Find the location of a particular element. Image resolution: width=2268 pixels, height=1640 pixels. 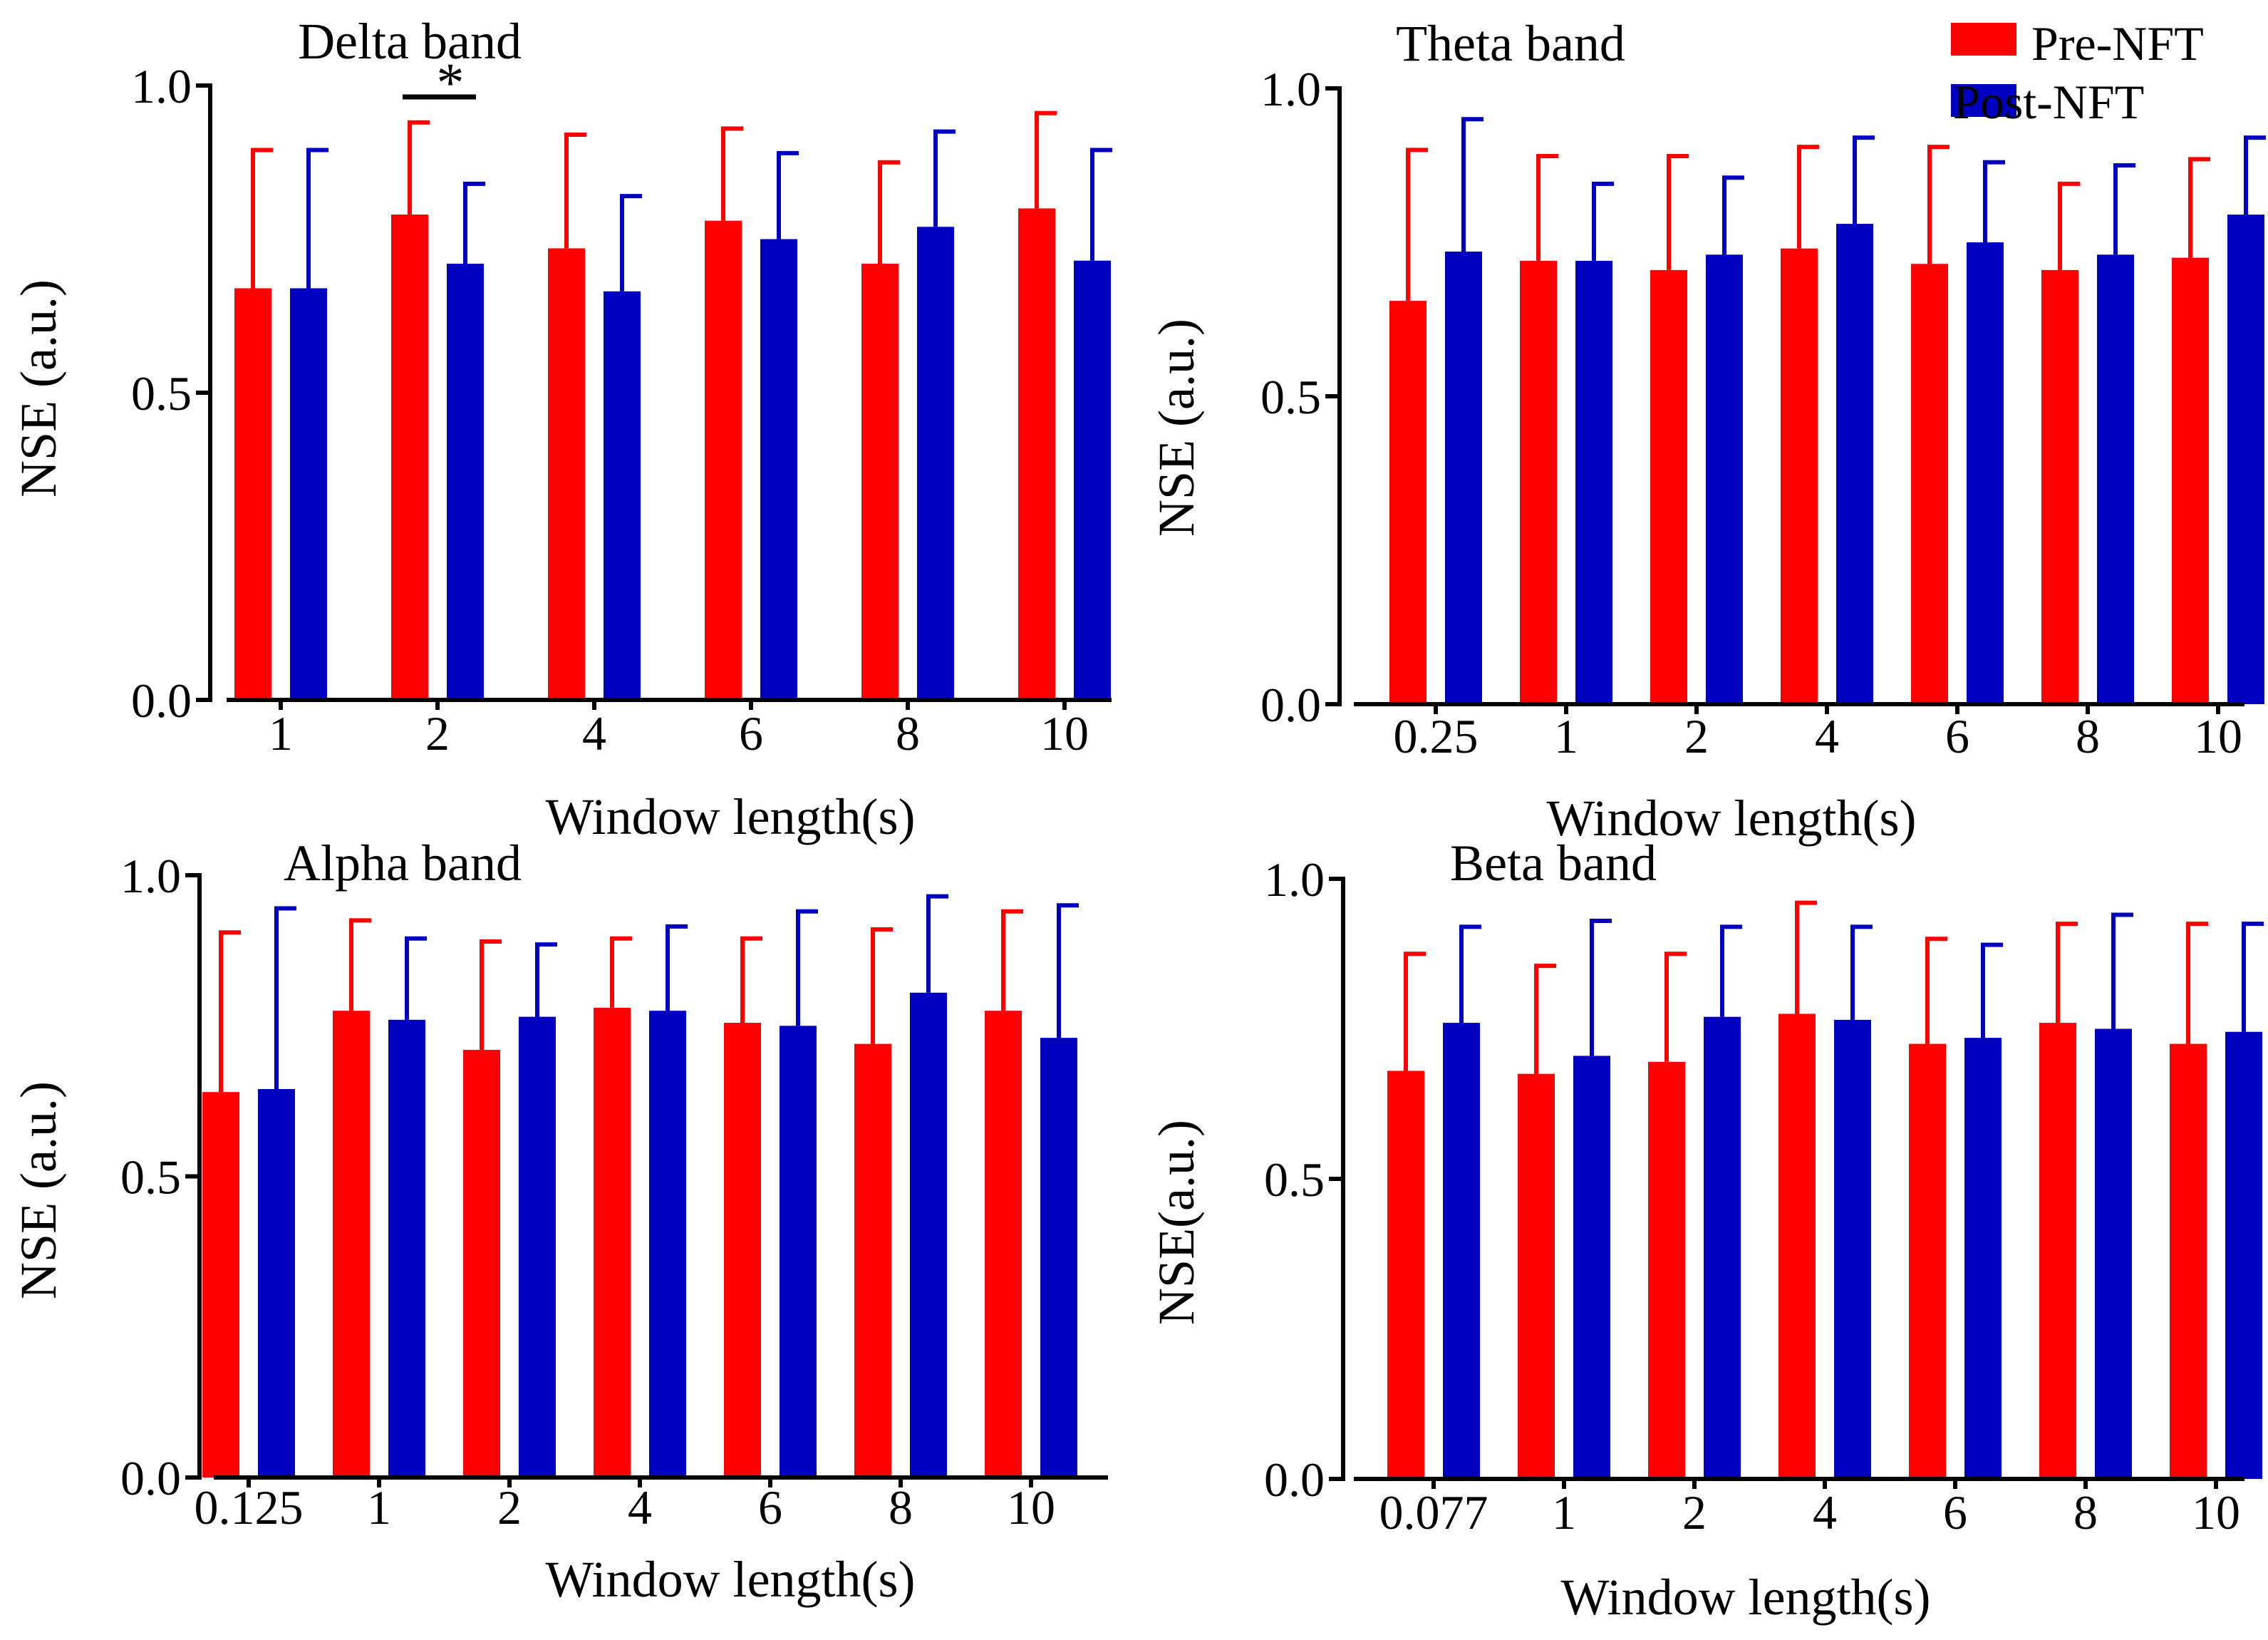

chart-title: Beta band is located at coordinates (1553, 863).